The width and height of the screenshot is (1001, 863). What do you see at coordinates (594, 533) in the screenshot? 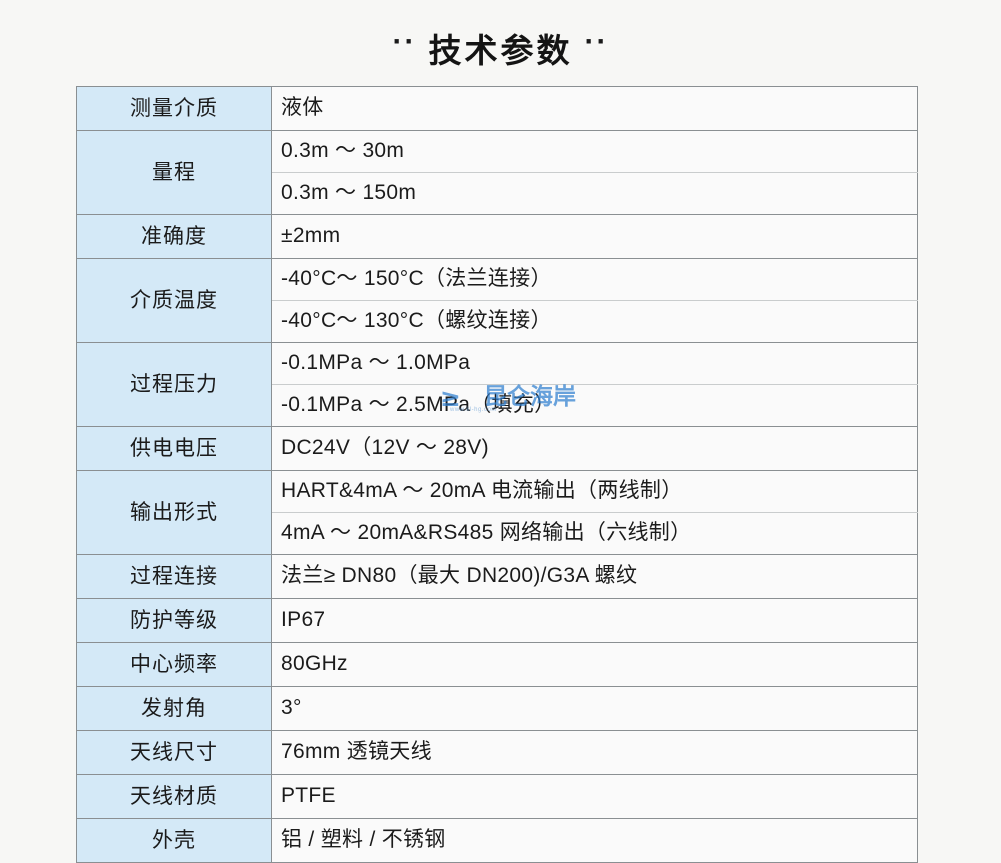
I see `row-value-output-form-2: 4mA ～ 20mA&RS485 网络输出（六线制）` at bounding box center [594, 533].